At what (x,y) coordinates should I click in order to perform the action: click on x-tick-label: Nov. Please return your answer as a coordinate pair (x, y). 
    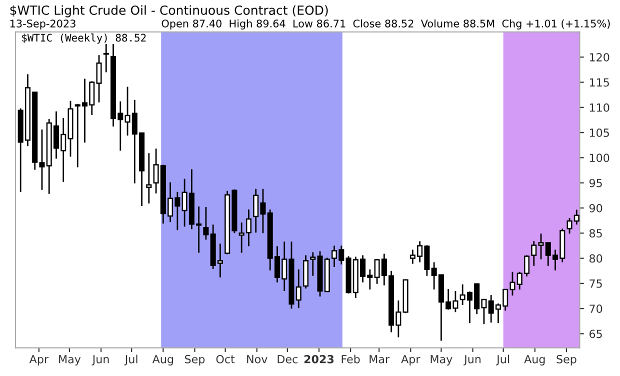
    Looking at the image, I should click on (257, 359).